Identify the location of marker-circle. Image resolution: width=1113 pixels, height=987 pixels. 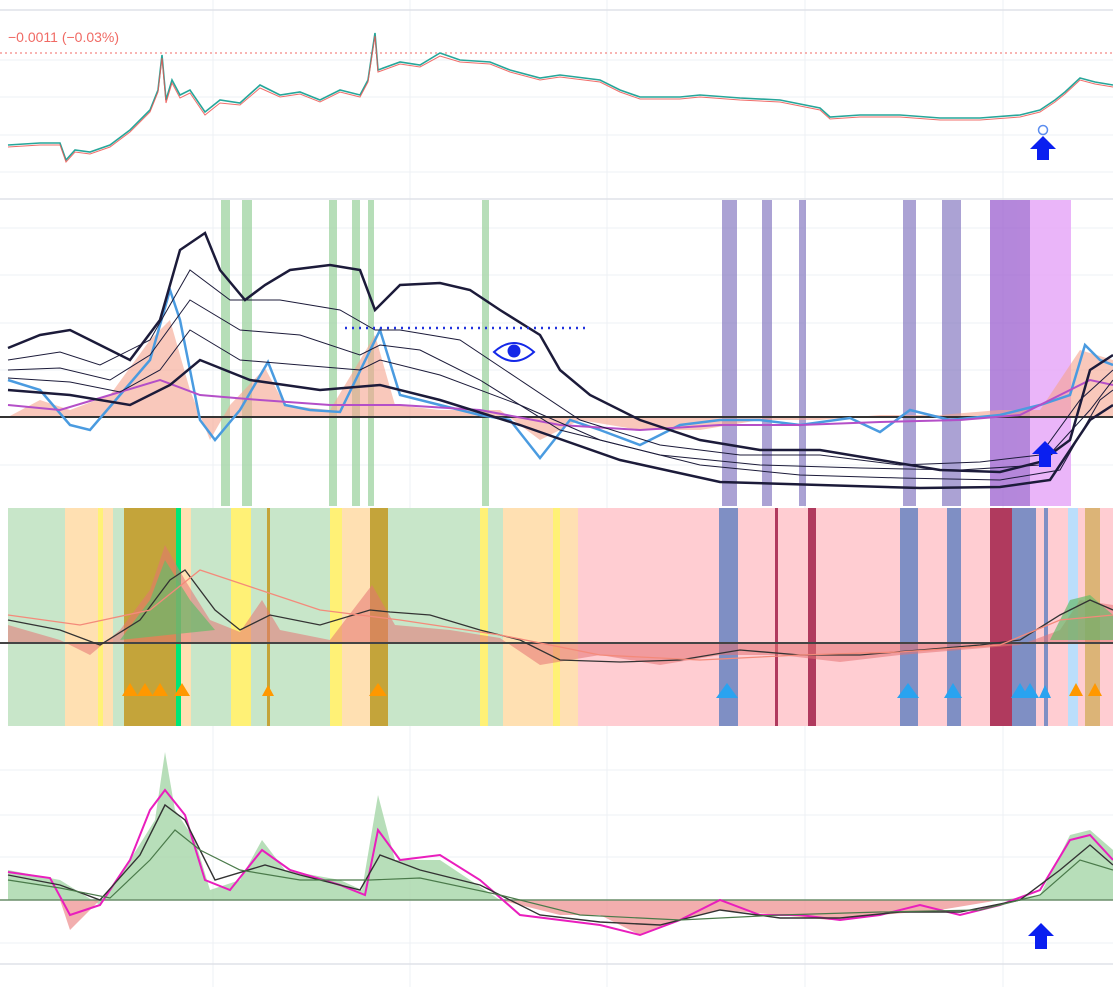
(1043, 130).